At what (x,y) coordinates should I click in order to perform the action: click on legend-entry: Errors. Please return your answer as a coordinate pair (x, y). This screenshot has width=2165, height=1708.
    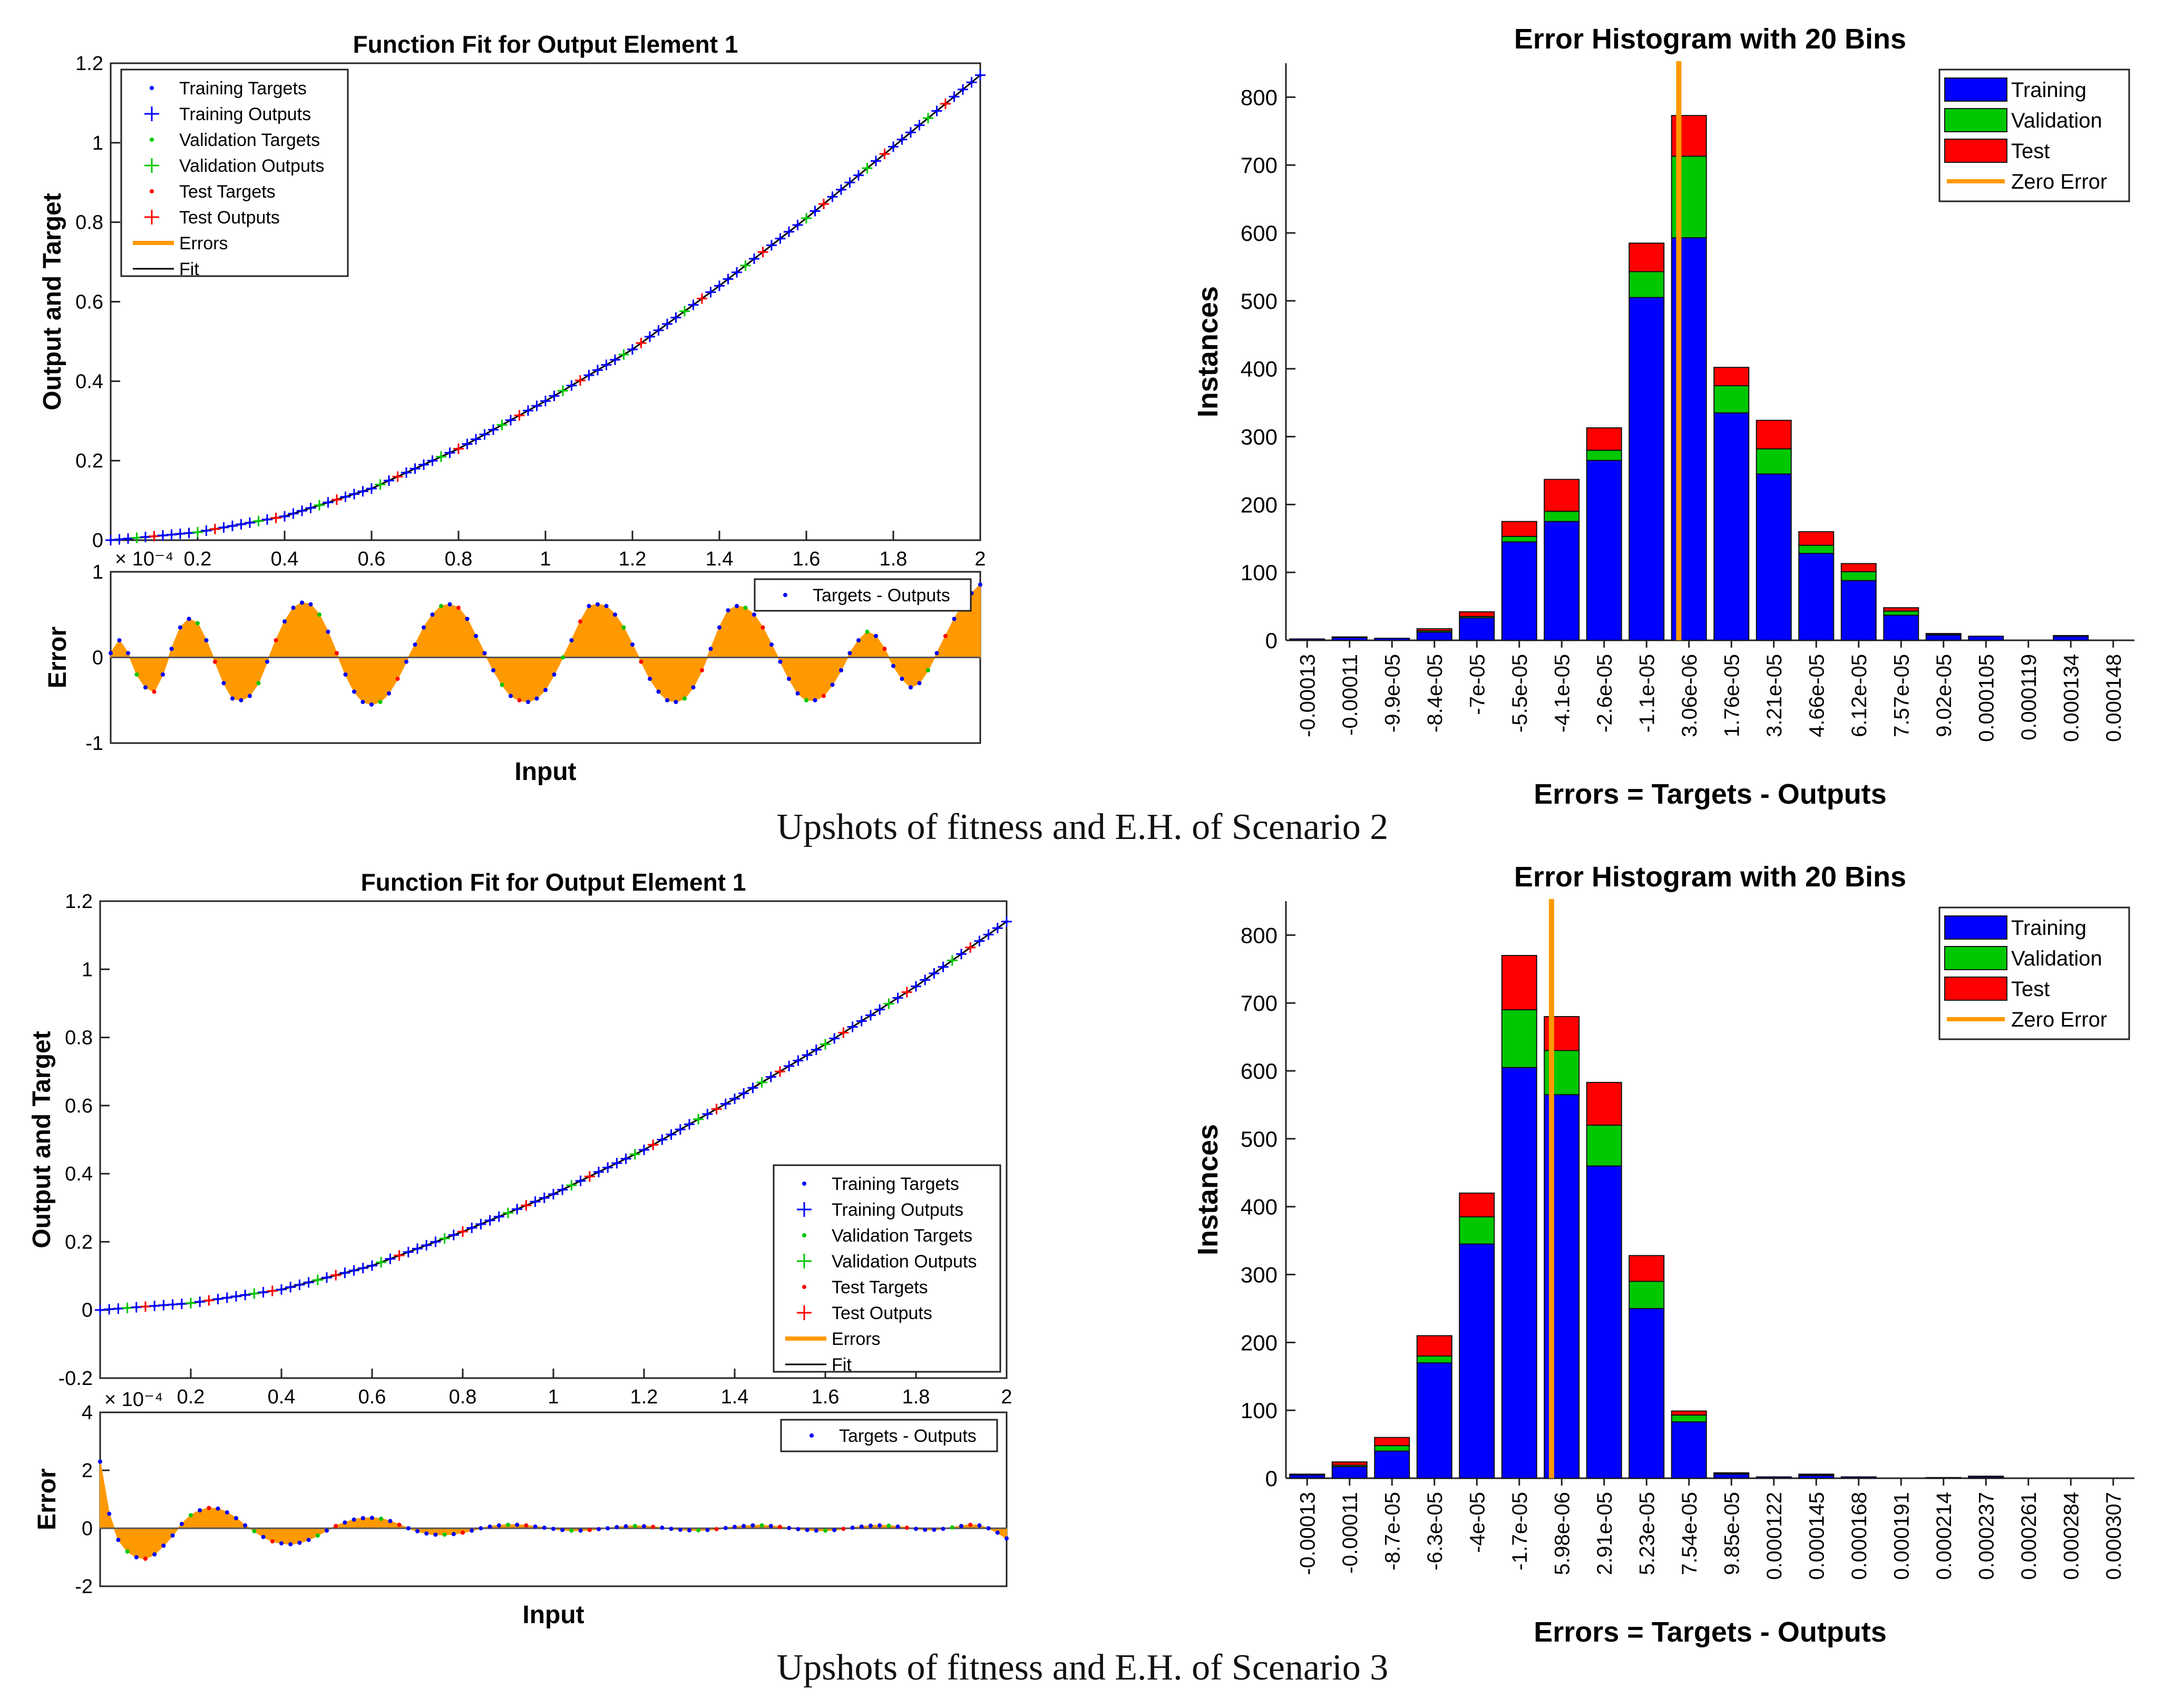
    Looking at the image, I should click on (203, 243).